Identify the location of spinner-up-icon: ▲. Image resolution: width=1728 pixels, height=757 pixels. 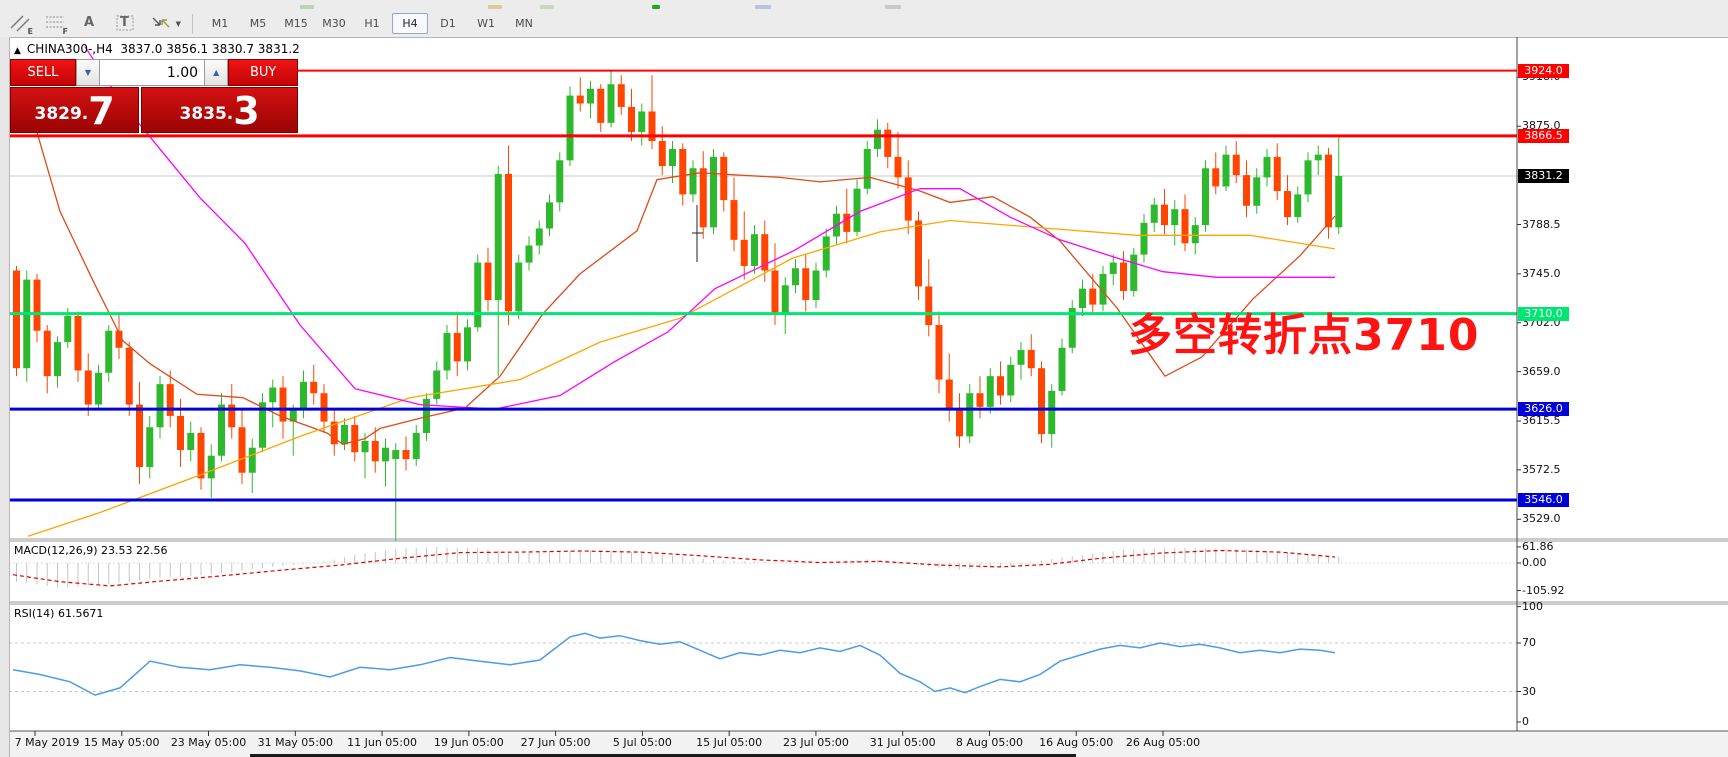
(216, 72).